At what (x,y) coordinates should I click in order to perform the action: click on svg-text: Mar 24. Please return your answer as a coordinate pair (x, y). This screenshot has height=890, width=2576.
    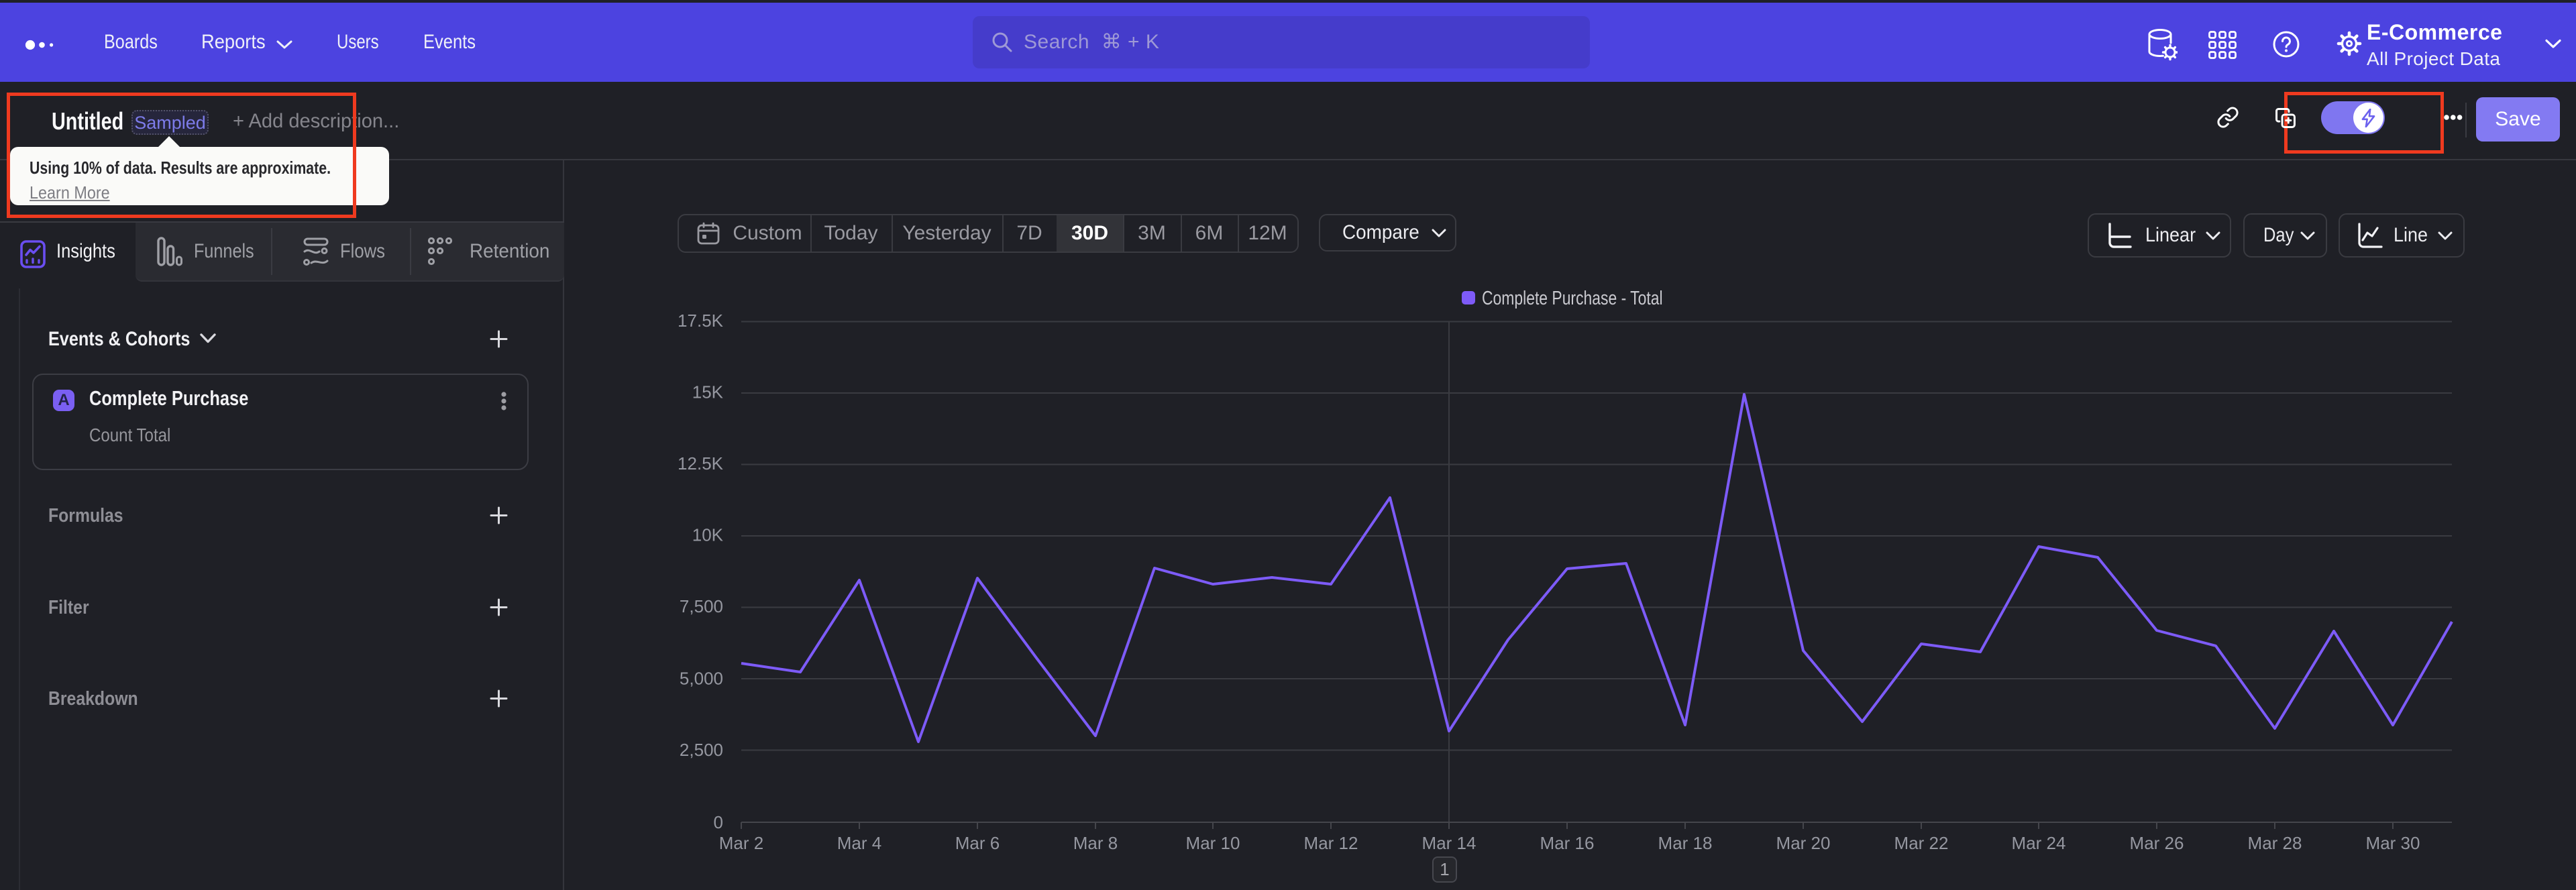
    Looking at the image, I should click on (2039, 843).